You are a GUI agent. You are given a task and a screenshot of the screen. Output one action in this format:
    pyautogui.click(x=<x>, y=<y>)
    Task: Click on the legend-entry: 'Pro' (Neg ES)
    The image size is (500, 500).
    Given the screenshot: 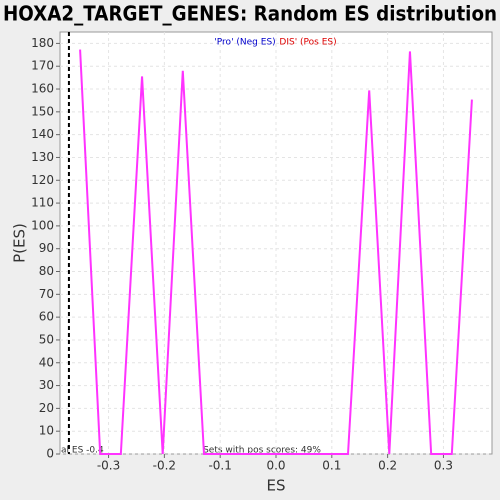 What is the action you would take?
    pyautogui.click(x=244, y=43)
    